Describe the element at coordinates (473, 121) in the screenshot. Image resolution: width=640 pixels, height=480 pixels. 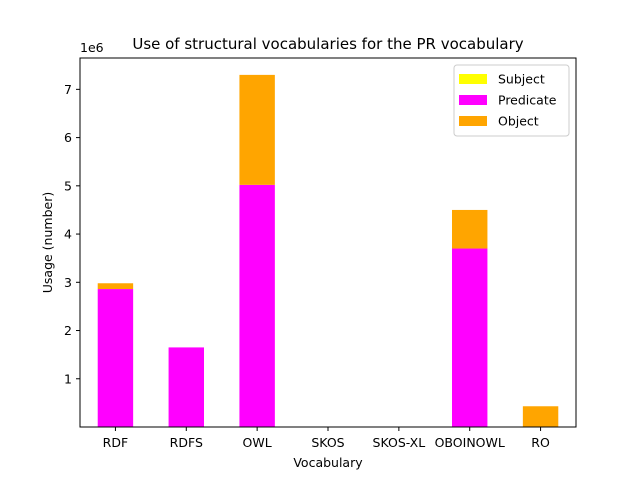
I see `legend-swatch-object` at that location.